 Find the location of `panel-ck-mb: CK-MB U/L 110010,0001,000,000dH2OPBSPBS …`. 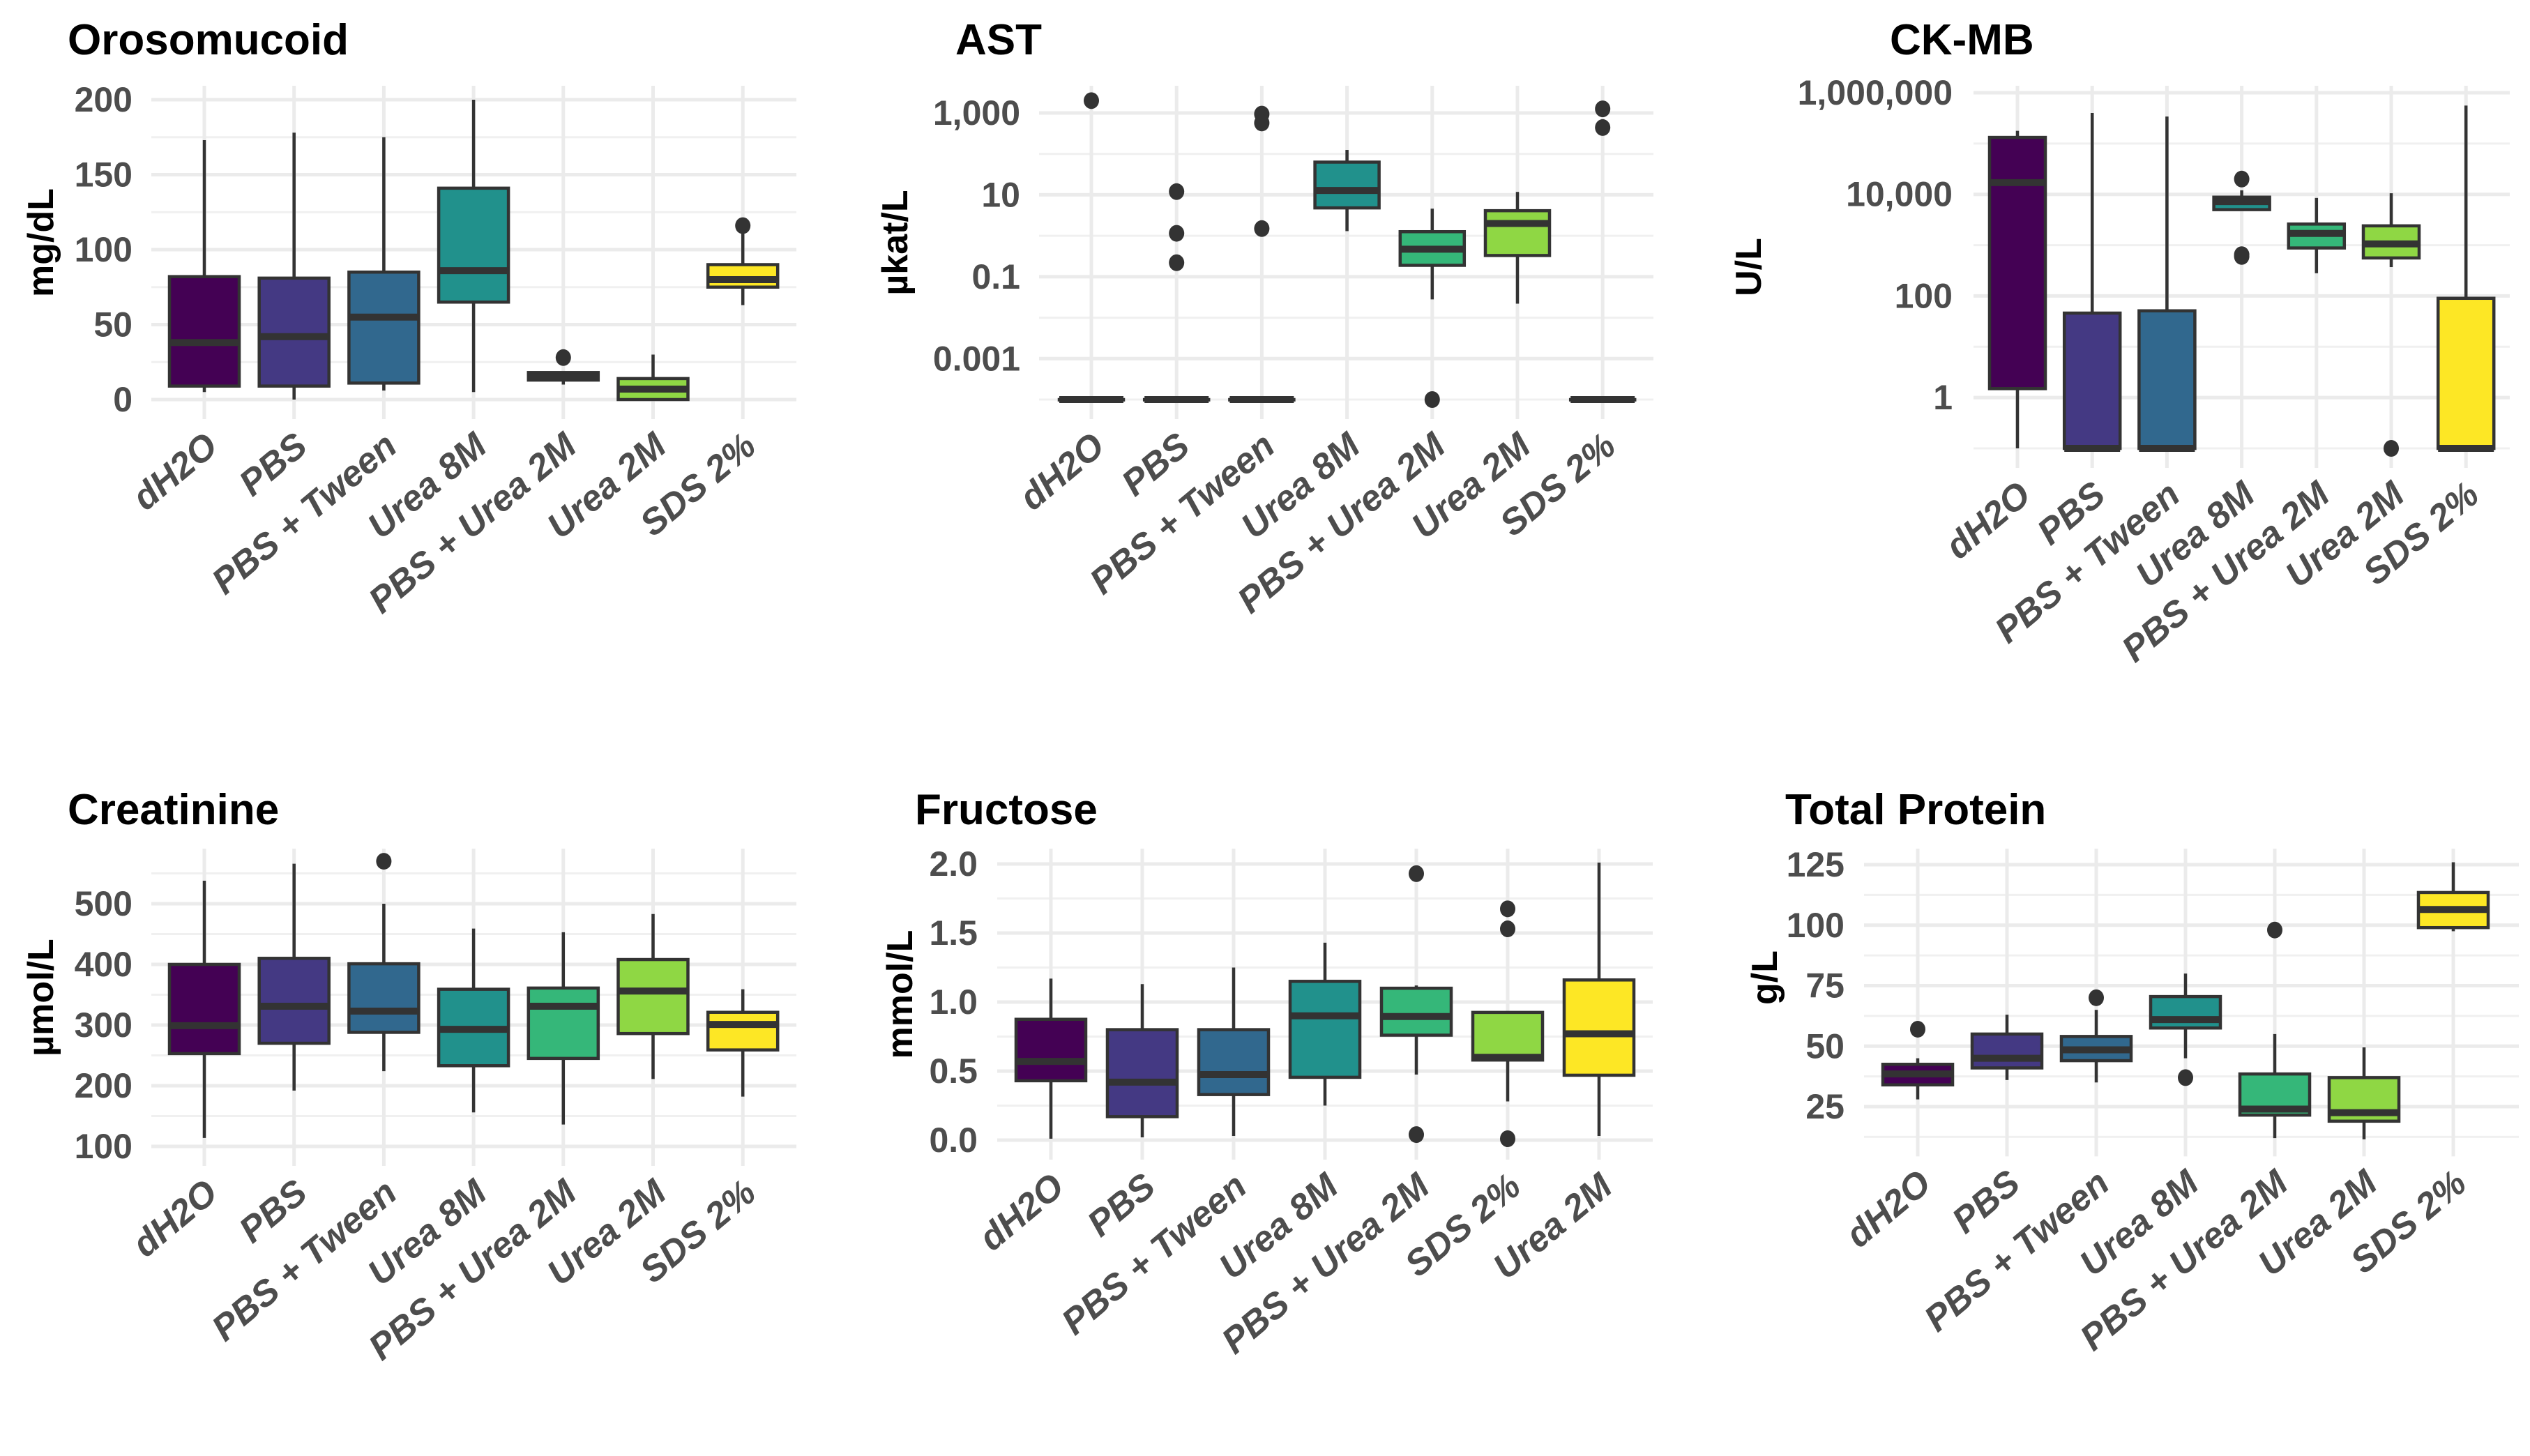

panel-ck-mb: CK-MB U/L 110010,0001,000,000dH2OPBSPBS … is located at coordinates (2119, 343).